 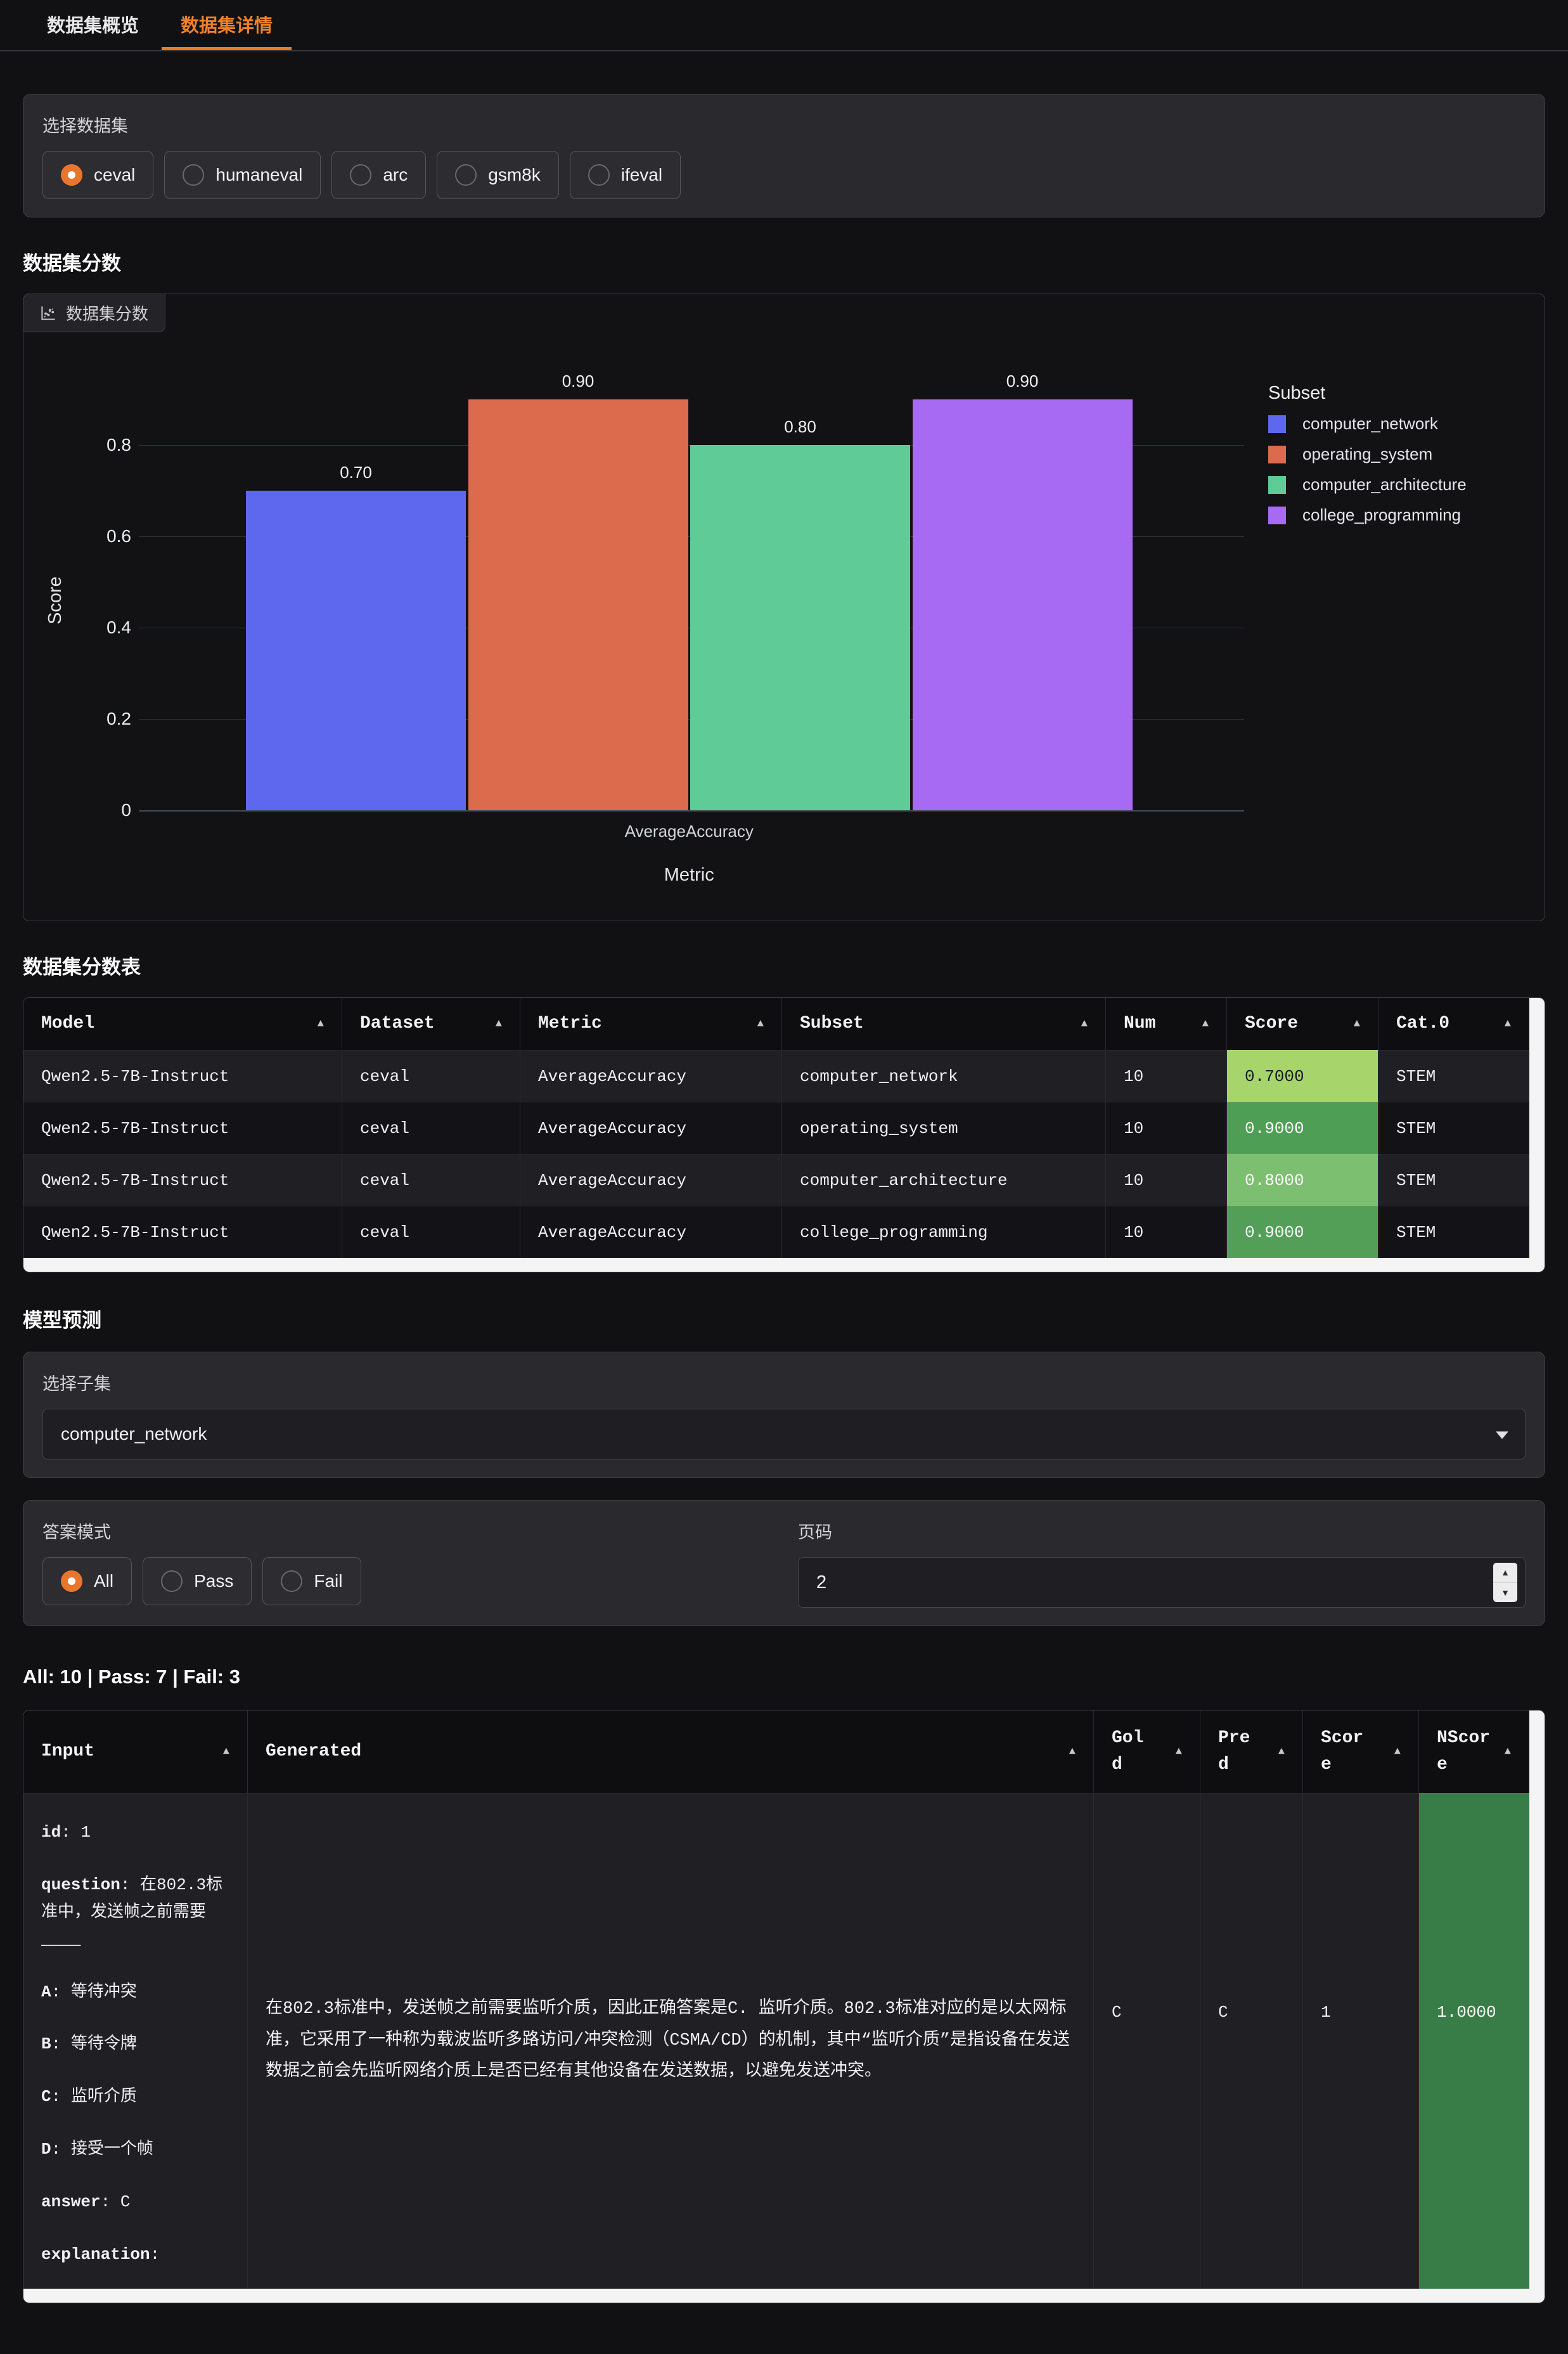 What do you see at coordinates (118, 718) in the screenshot?
I see `y-axis-tick-label: 0.2` at bounding box center [118, 718].